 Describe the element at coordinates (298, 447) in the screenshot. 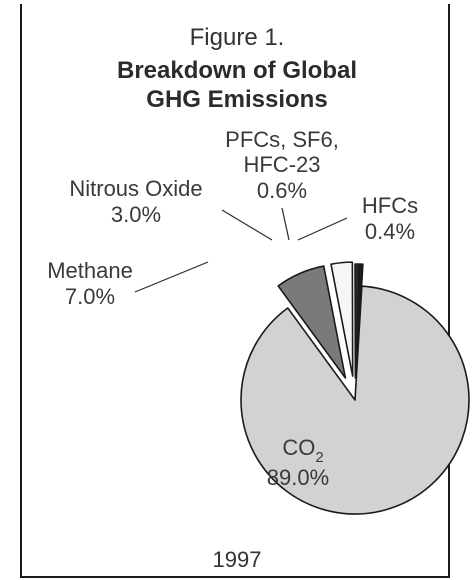

I see `label-co2-base: CO` at that location.